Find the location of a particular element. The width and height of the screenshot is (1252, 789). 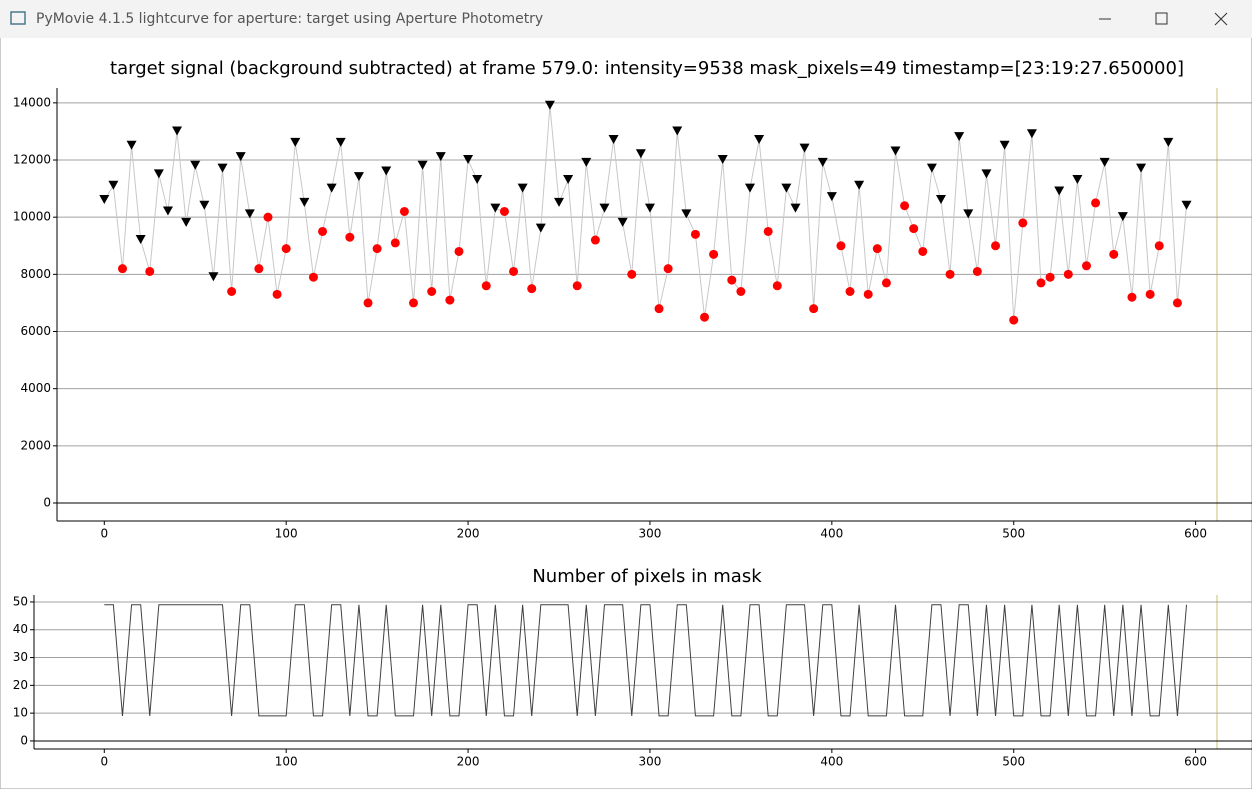

x-tick-label: 200 is located at coordinates (468, 762).